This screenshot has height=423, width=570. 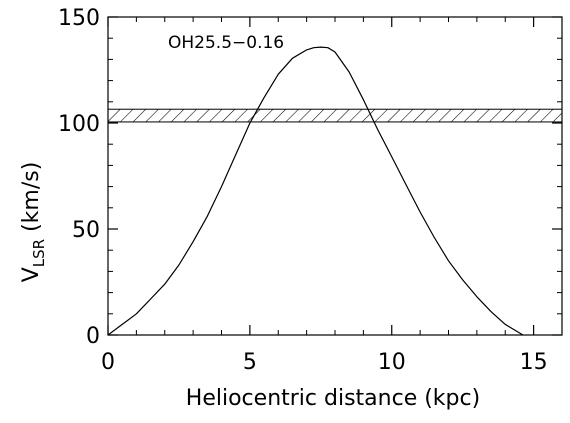 I want to click on source-annotation: OH25.5−0.16, so click(x=226, y=43).